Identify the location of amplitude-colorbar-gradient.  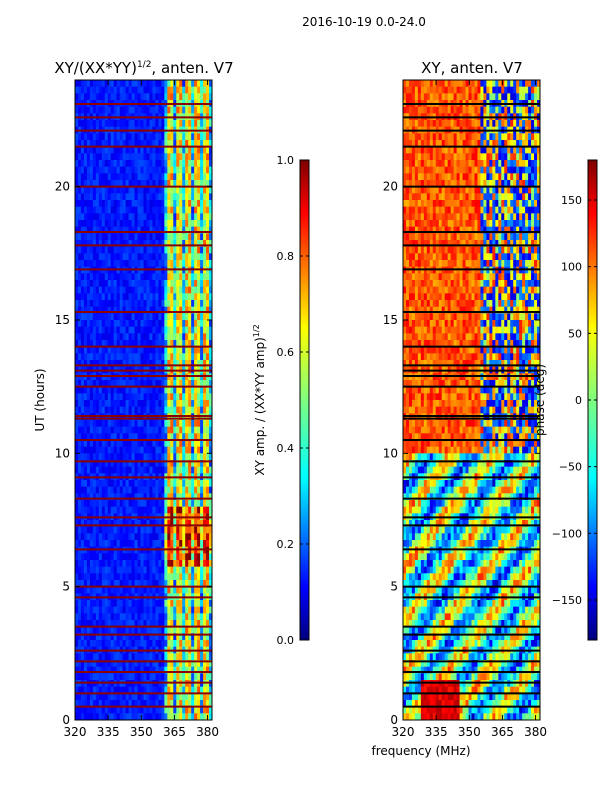
(304, 400).